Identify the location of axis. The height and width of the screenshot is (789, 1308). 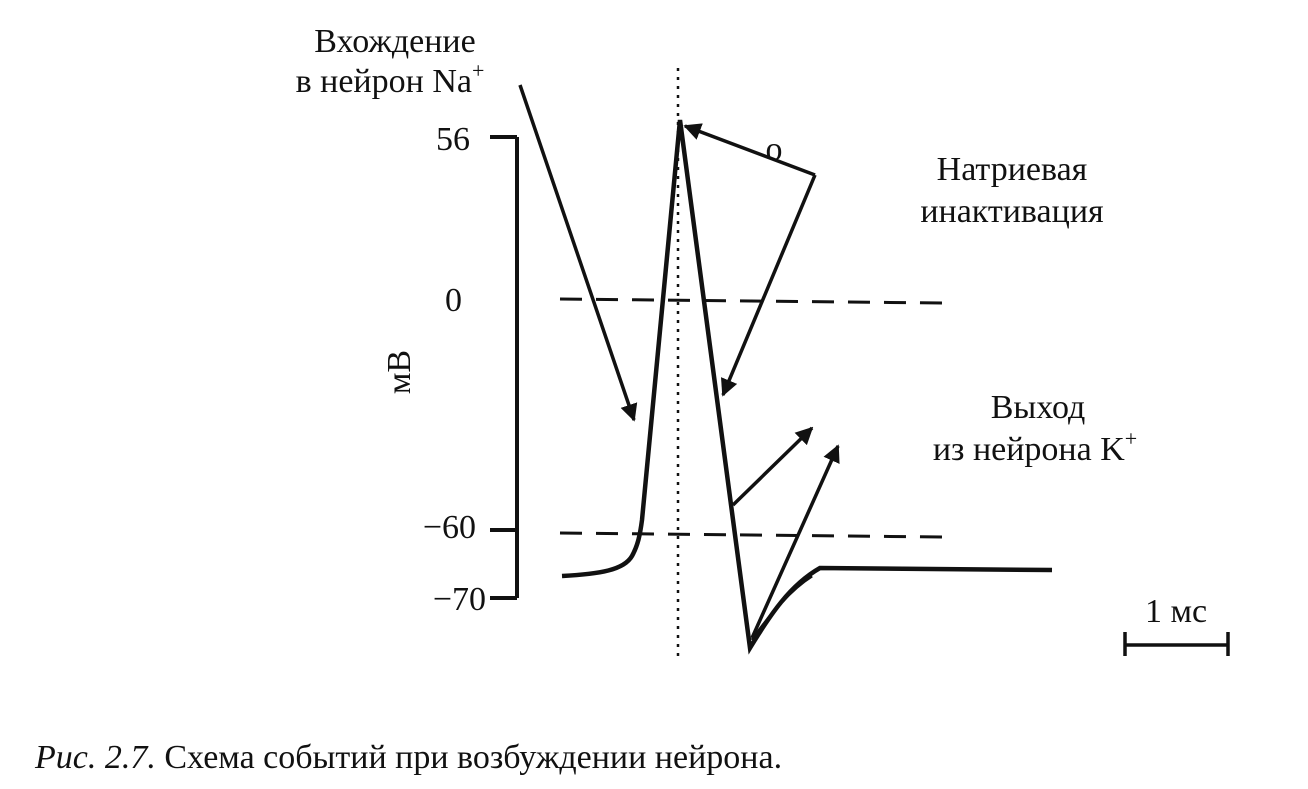
(504, 367).